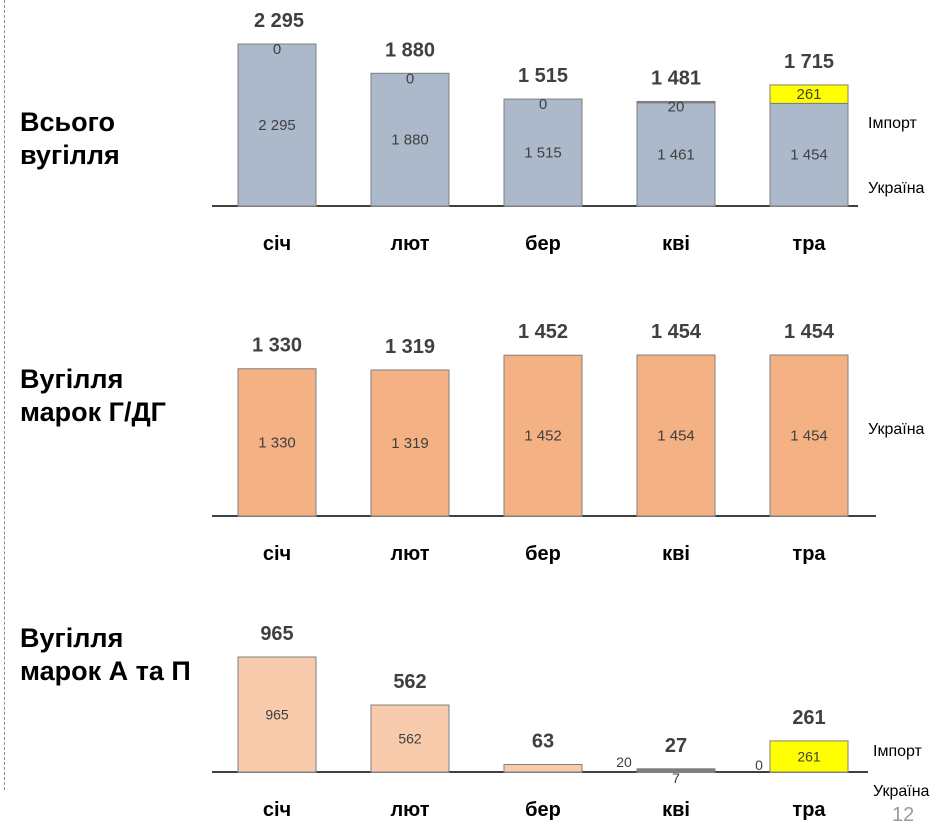  What do you see at coordinates (410, 50) in the screenshot?
I see `total-total-label-1: 1 880` at bounding box center [410, 50].